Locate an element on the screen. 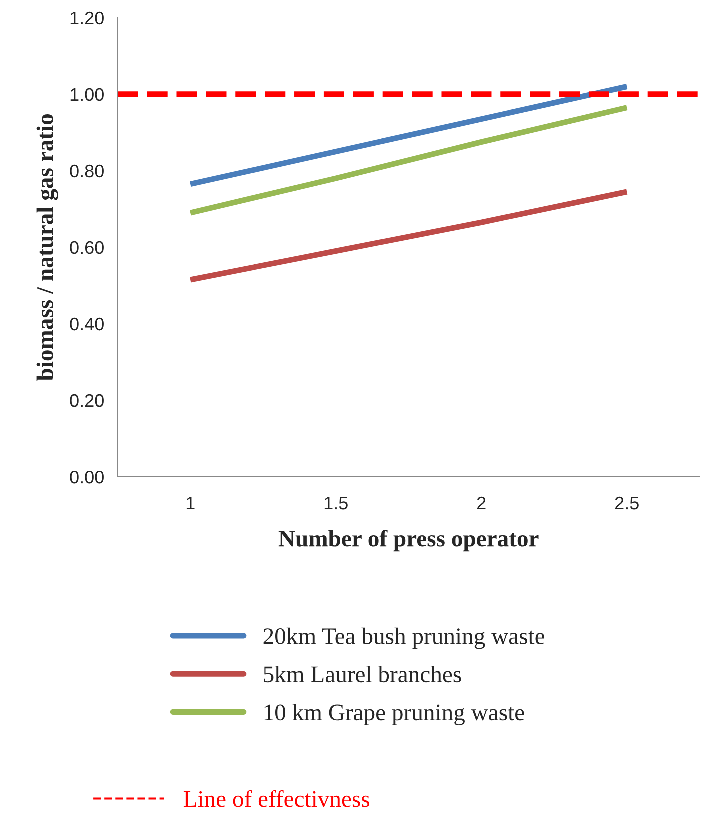  legend-label: 20km Tea bush pruning waste is located at coordinates (404, 639).